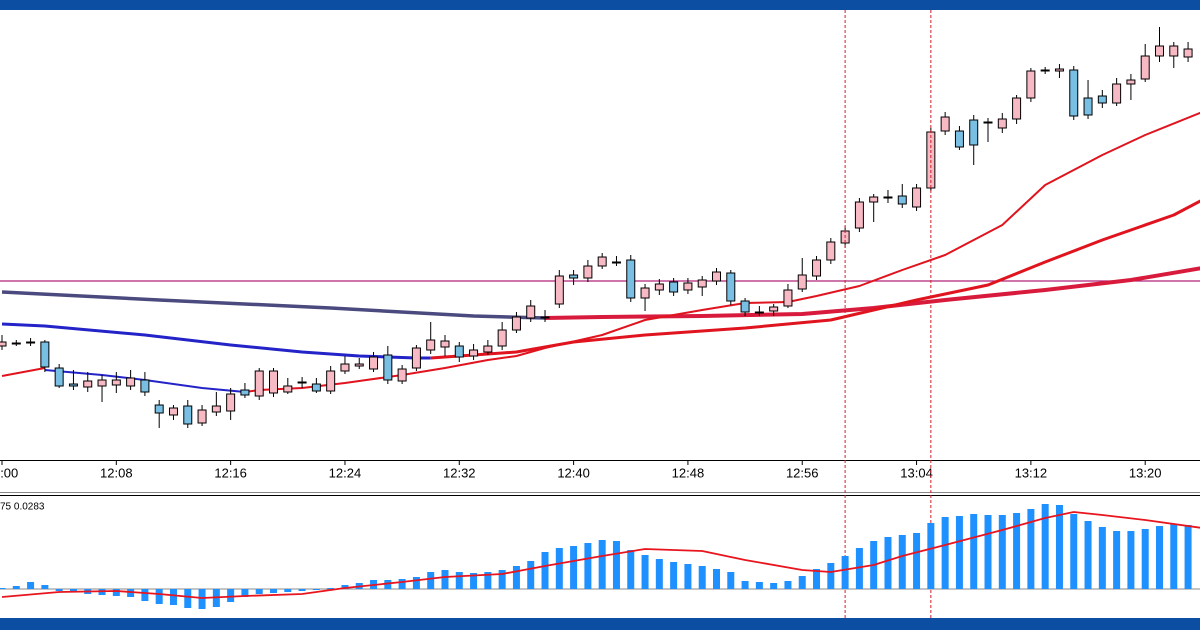 The width and height of the screenshot is (1200, 630). What do you see at coordinates (600, 5) in the screenshot?
I see `top-bar` at bounding box center [600, 5].